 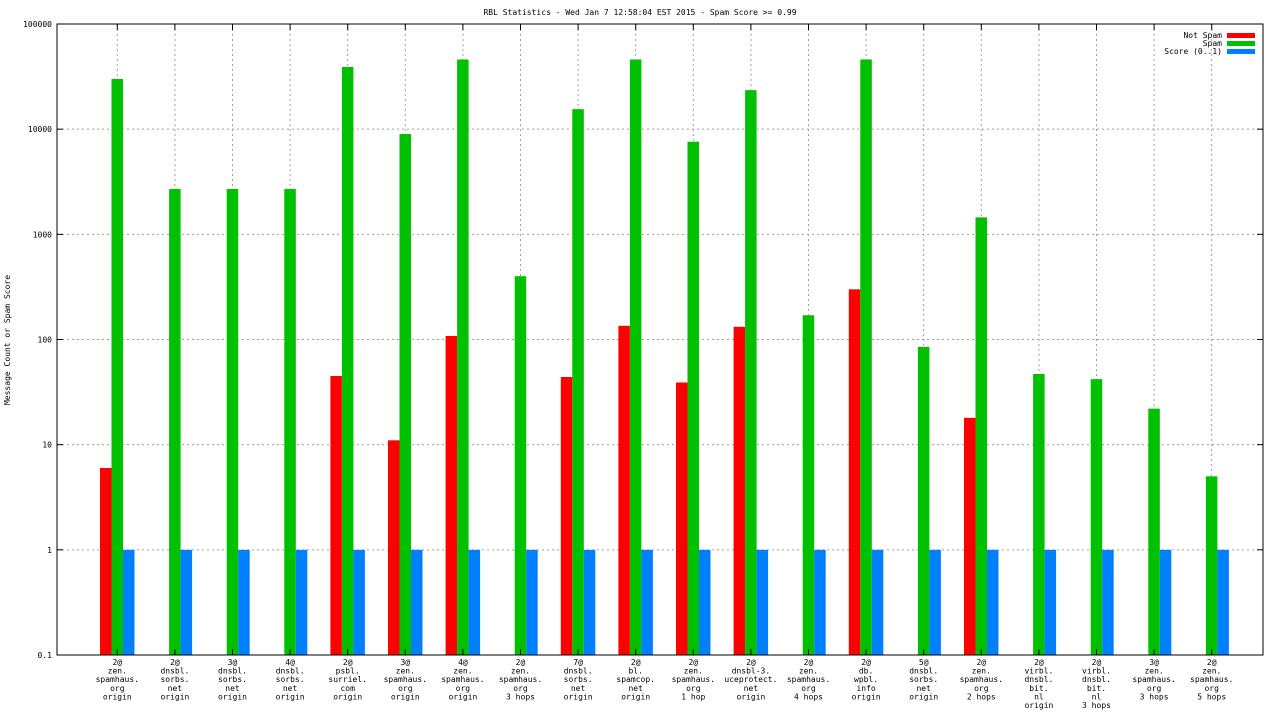 What do you see at coordinates (635, 679) in the screenshot?
I see `x-tick-label-line: spamcop.` at bounding box center [635, 679].